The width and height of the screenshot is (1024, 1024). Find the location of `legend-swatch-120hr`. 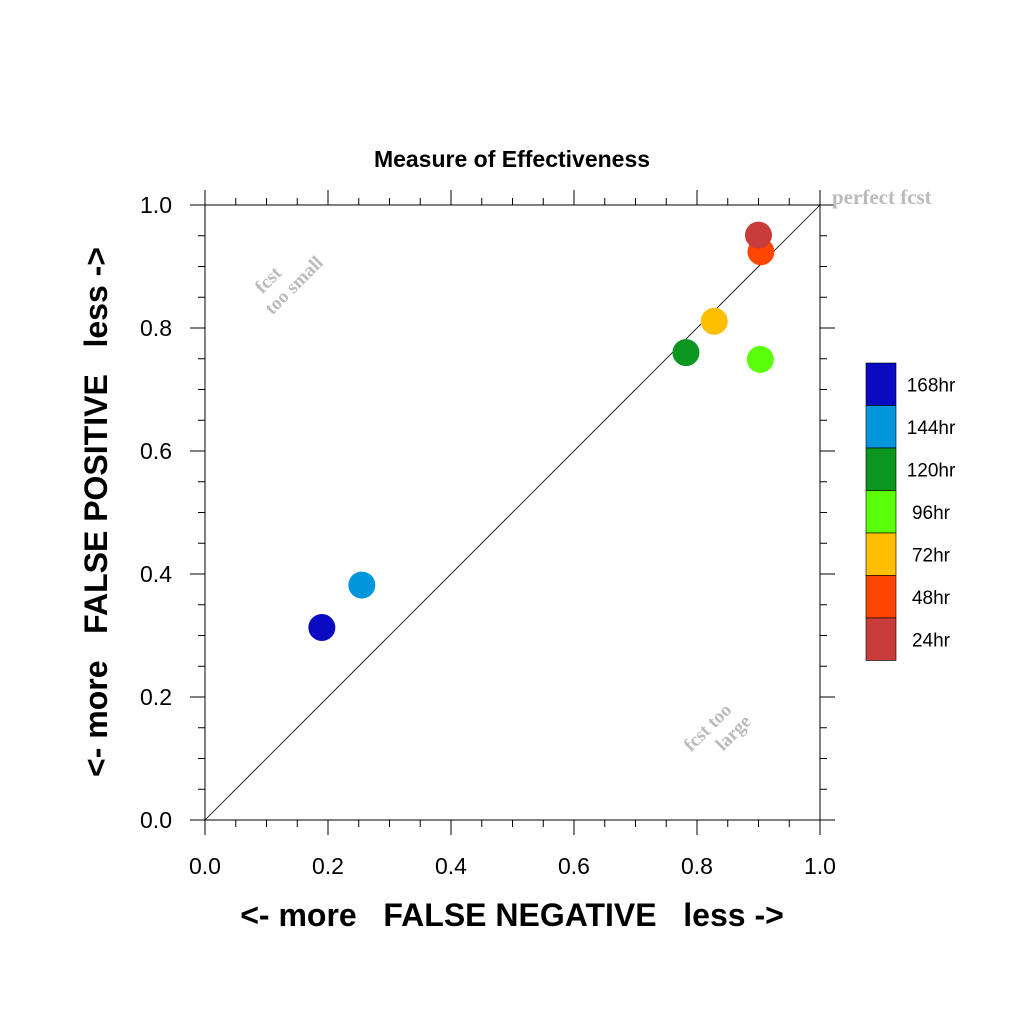

legend-swatch-120hr is located at coordinates (881, 469).